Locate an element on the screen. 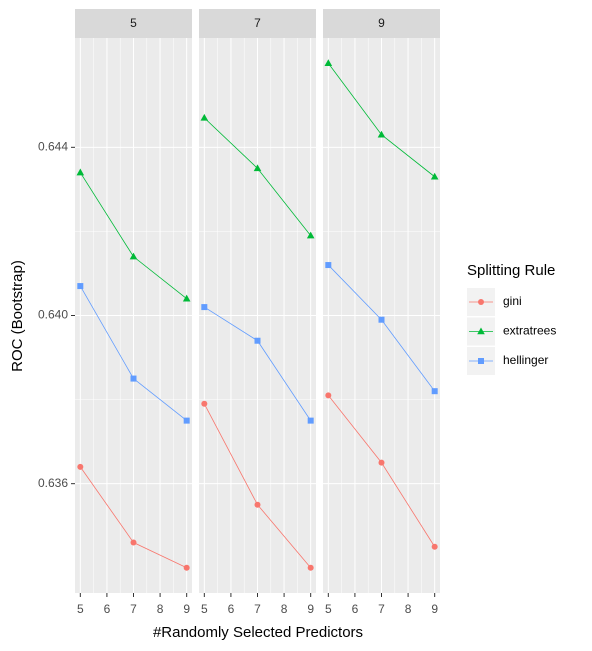  strip-label: 5 is located at coordinates (133, 23).